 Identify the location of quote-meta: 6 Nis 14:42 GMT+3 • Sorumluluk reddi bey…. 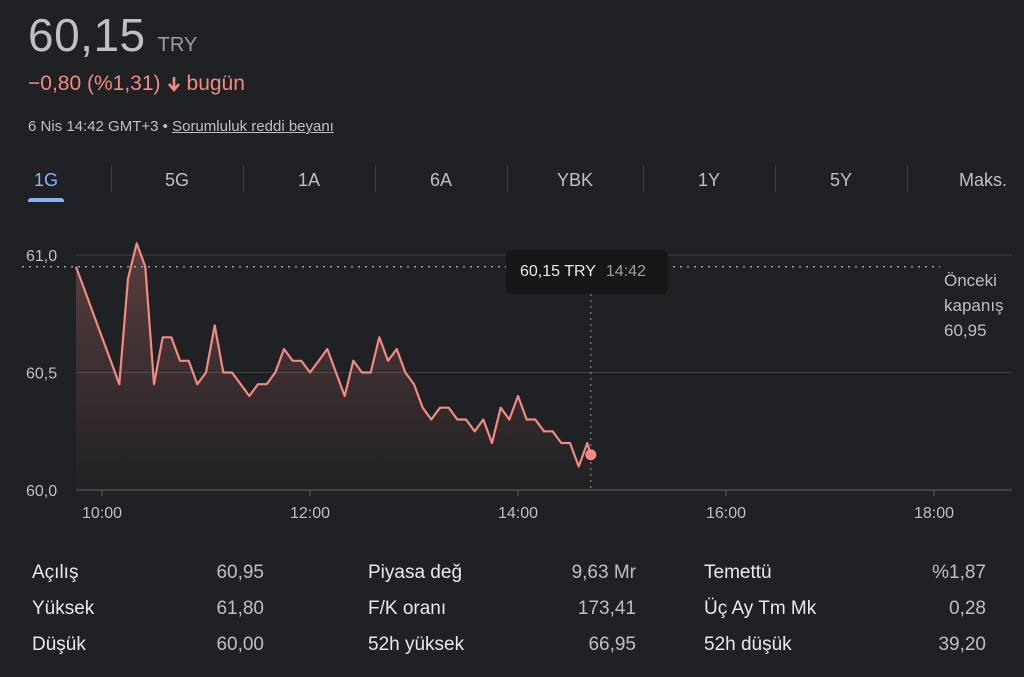
(181, 126).